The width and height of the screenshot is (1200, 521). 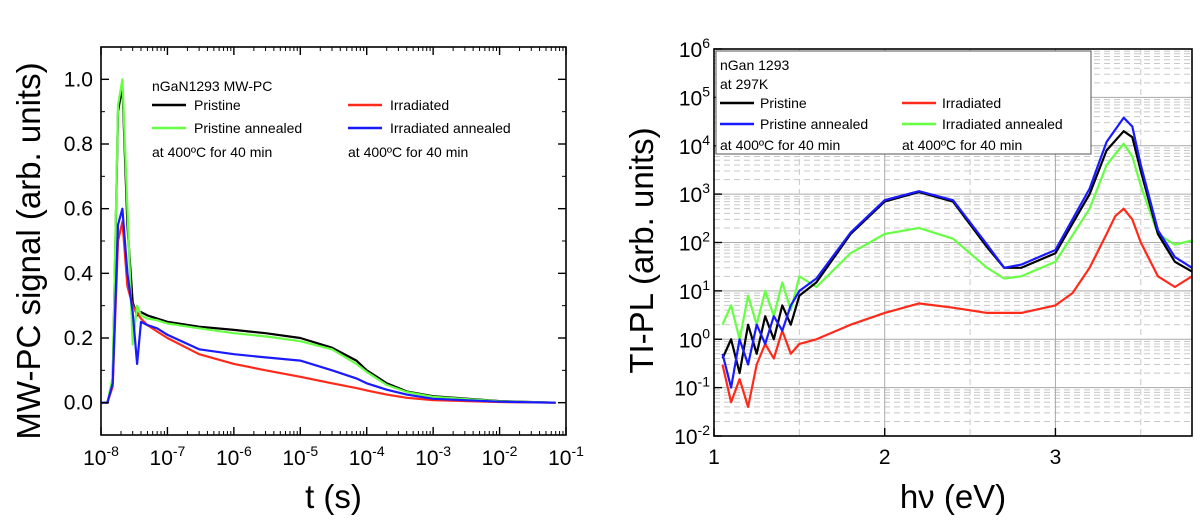 I want to click on left-x-tick-label-exponent: -6, so click(x=245, y=451).